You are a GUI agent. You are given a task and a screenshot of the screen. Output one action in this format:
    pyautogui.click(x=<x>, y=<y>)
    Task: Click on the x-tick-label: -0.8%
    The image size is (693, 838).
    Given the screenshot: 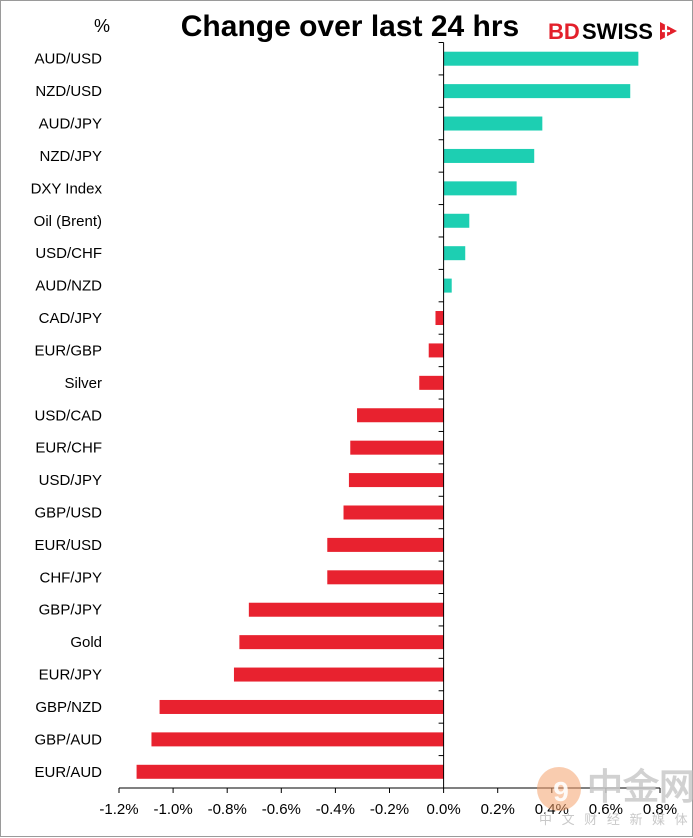 What is the action you would take?
    pyautogui.click(x=227, y=809)
    